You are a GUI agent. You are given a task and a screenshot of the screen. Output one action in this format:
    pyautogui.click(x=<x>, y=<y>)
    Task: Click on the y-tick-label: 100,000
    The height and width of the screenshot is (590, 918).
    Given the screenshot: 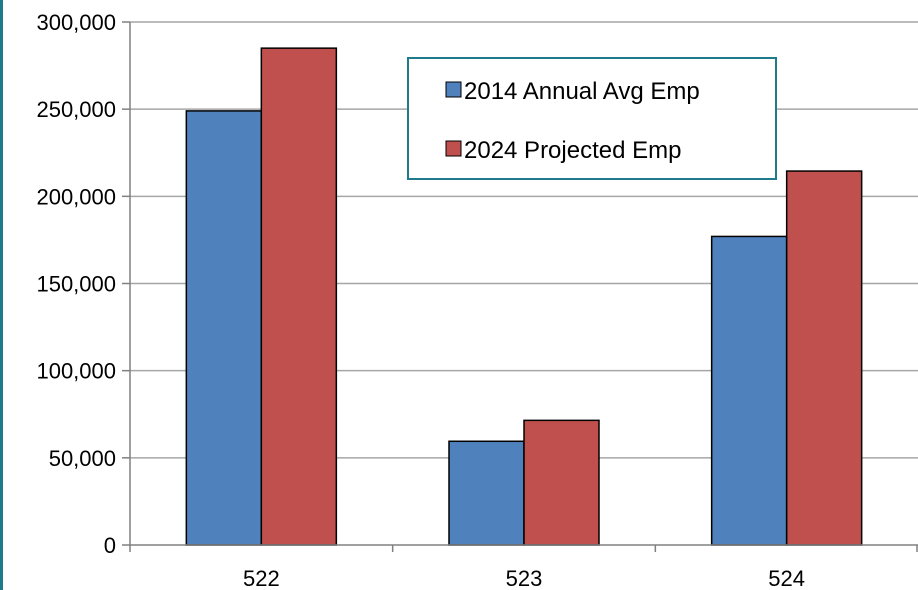 What is the action you would take?
    pyautogui.click(x=76, y=371)
    